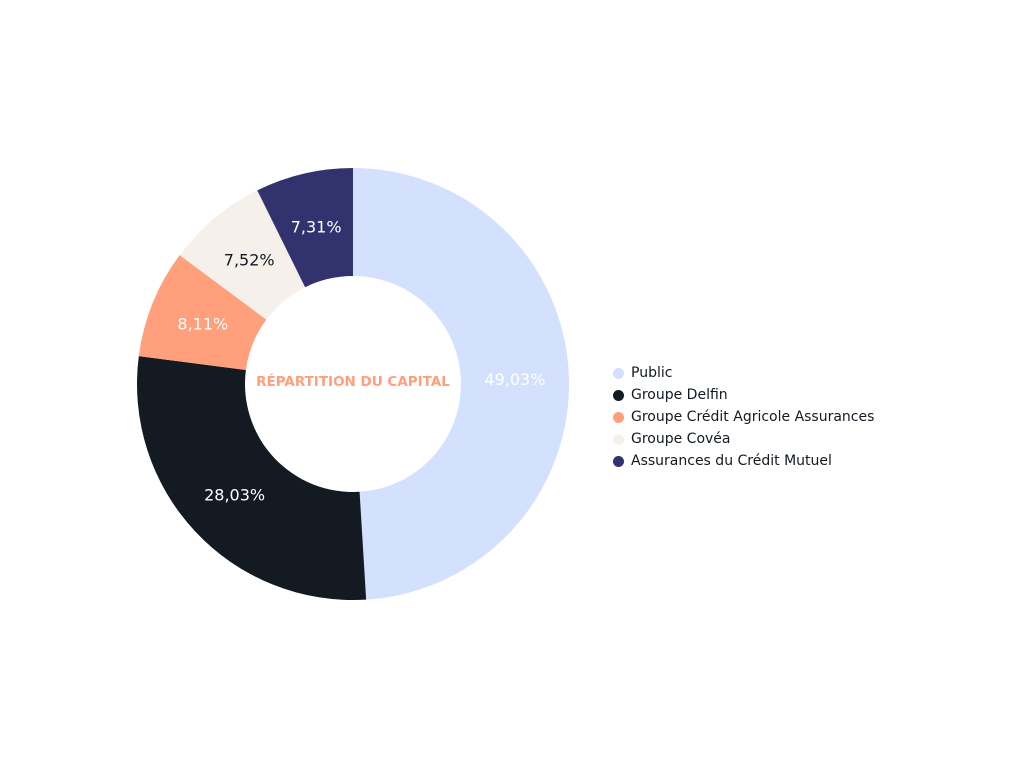 Image resolution: width=1024 pixels, height=768 pixels. What do you see at coordinates (743, 373) in the screenshot?
I see `legend-item: Public` at bounding box center [743, 373].